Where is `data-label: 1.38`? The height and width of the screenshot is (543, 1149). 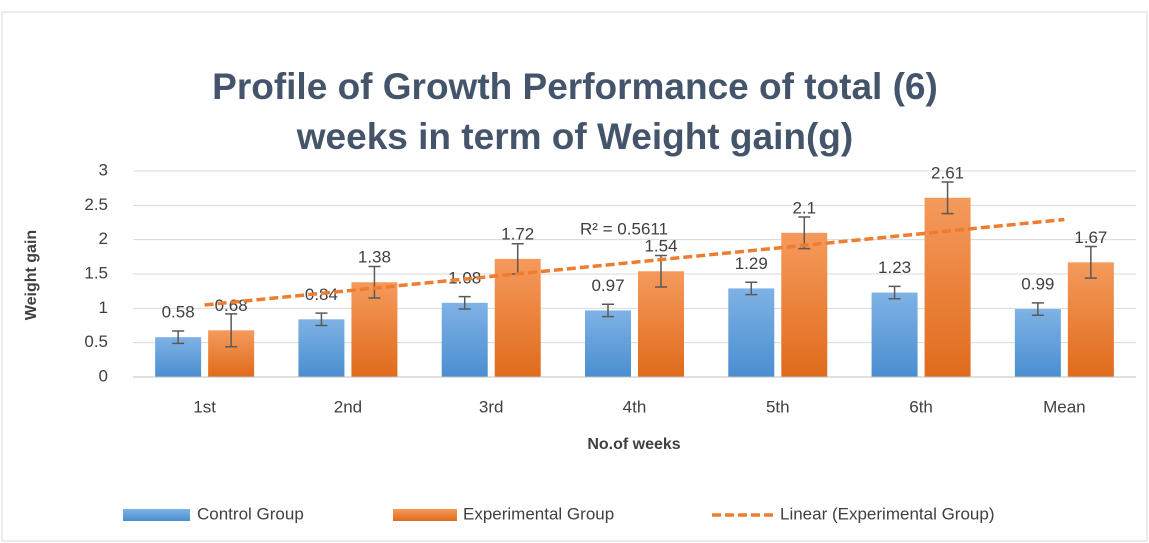
data-label: 1.38 is located at coordinates (374, 257).